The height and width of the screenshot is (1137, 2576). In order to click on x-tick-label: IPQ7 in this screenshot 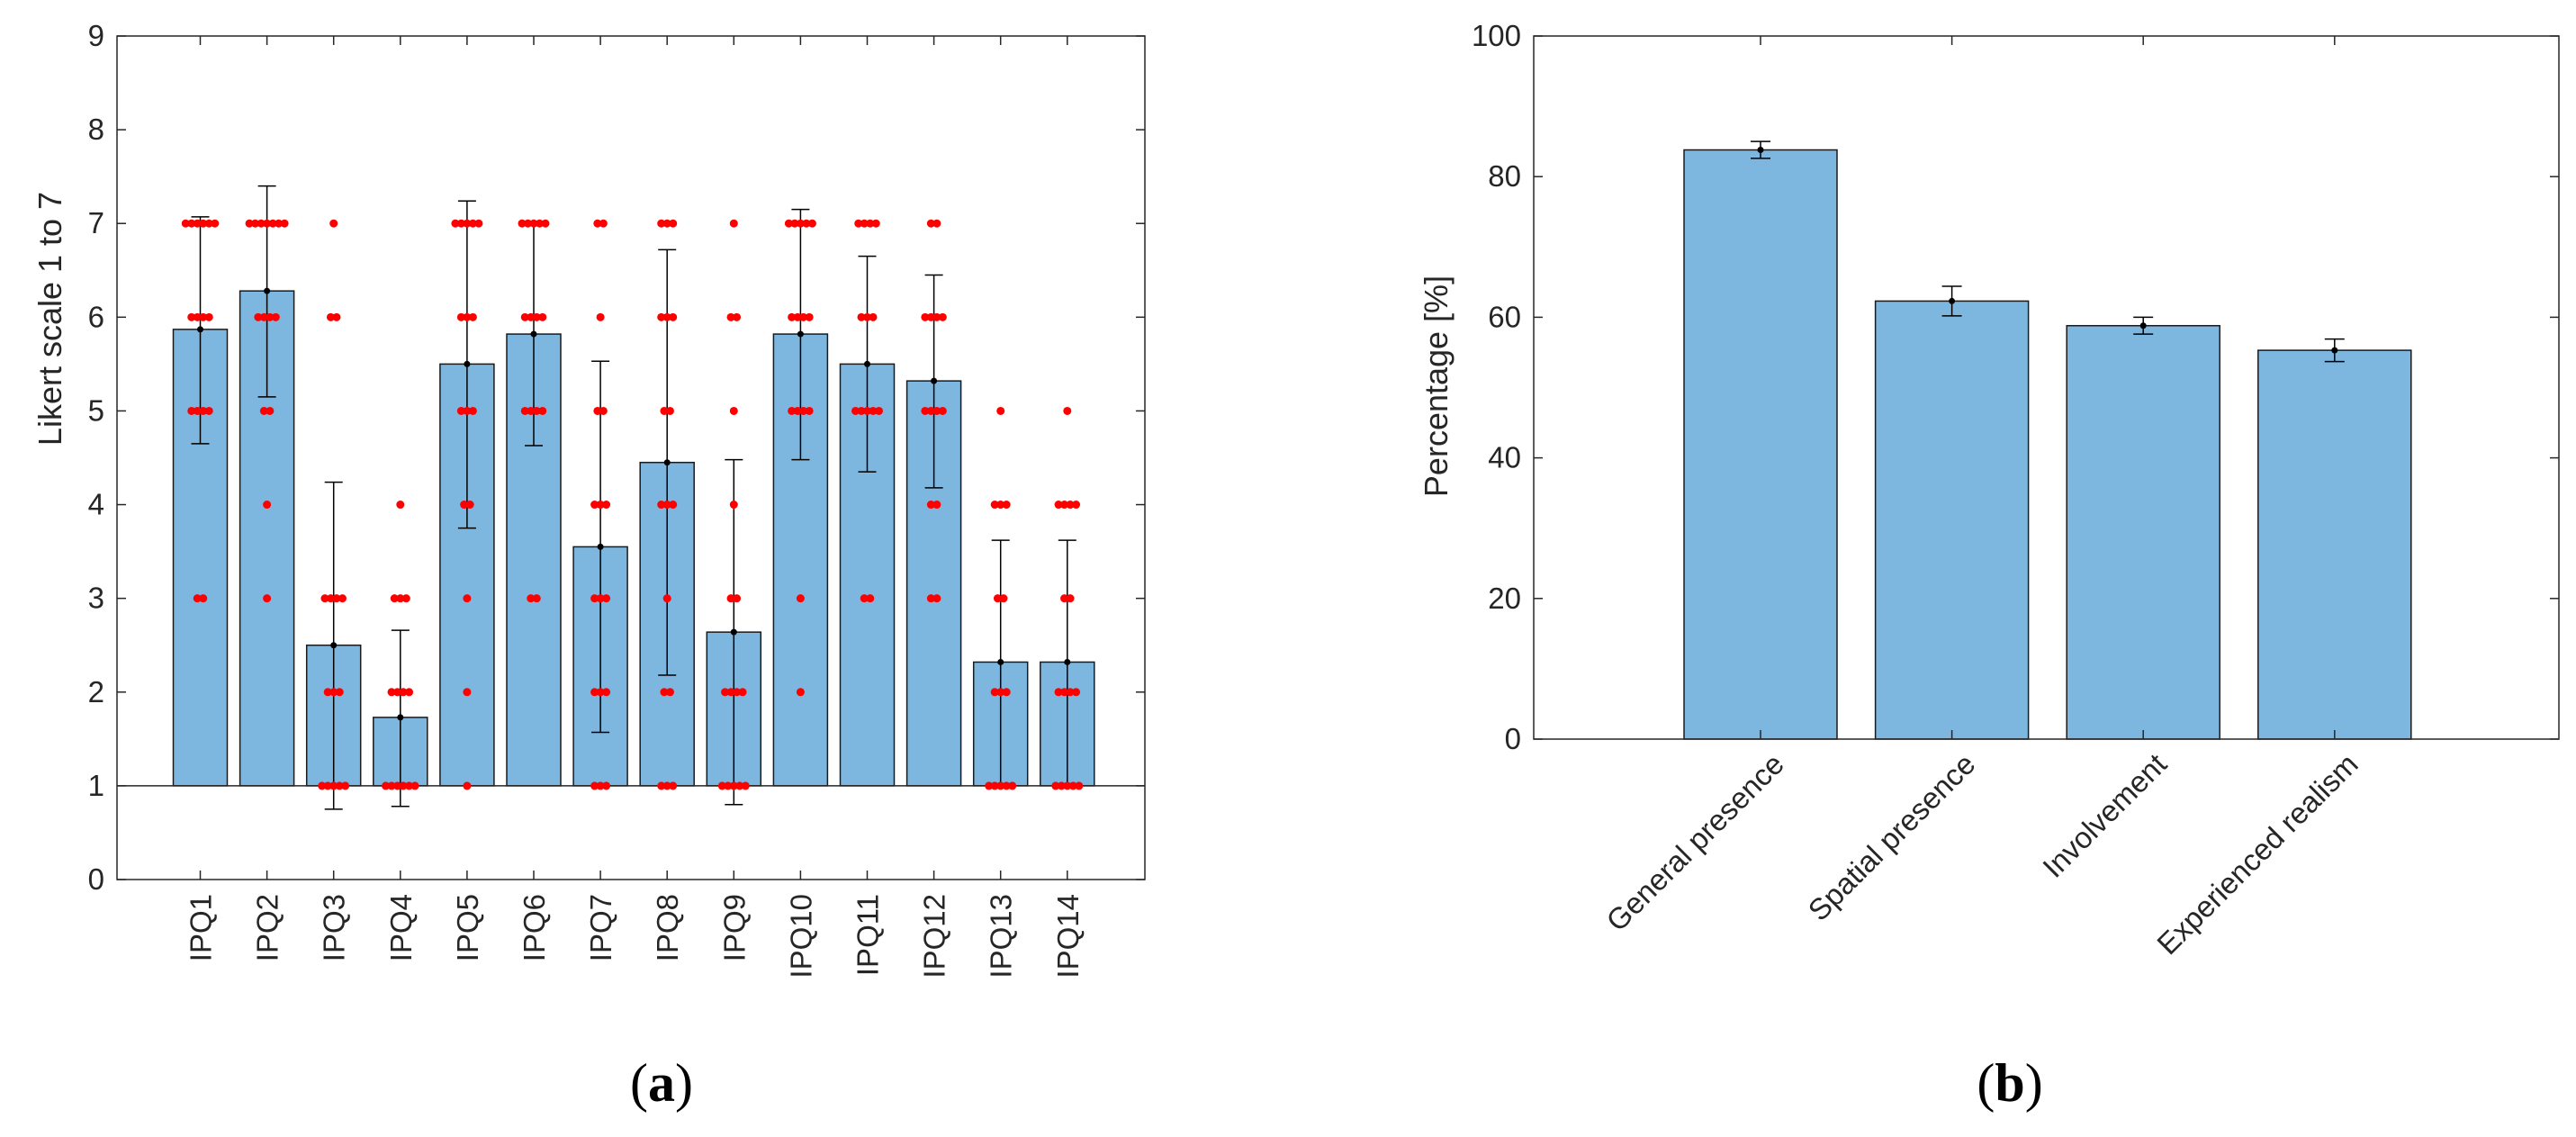, I will do `click(600, 927)`.